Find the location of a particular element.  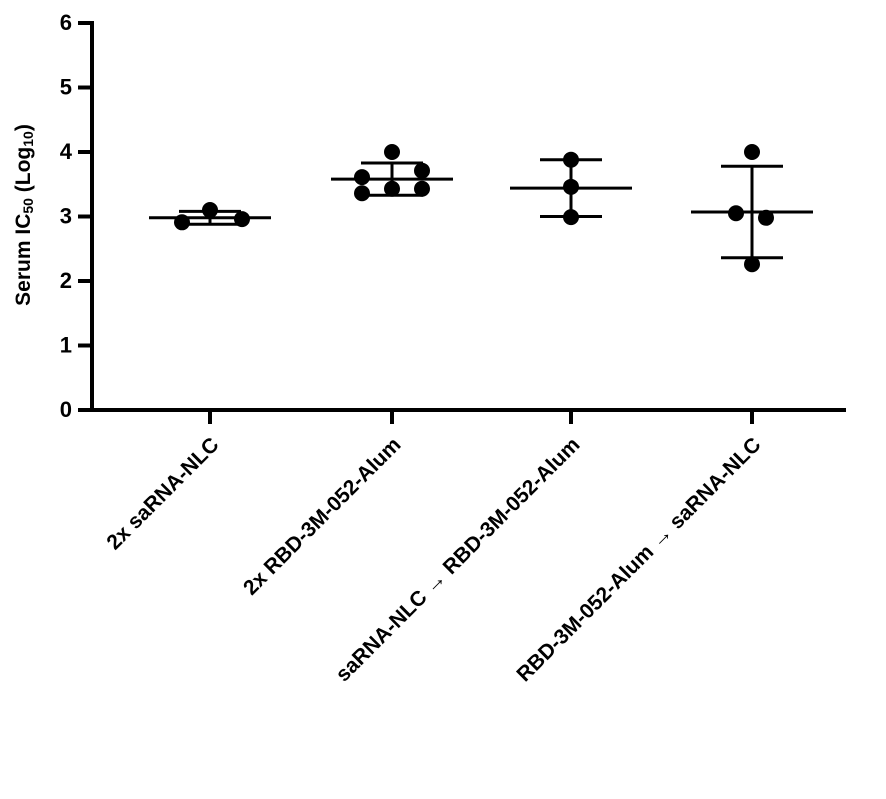

y-label-part: (Log is located at coordinates (23, 172).